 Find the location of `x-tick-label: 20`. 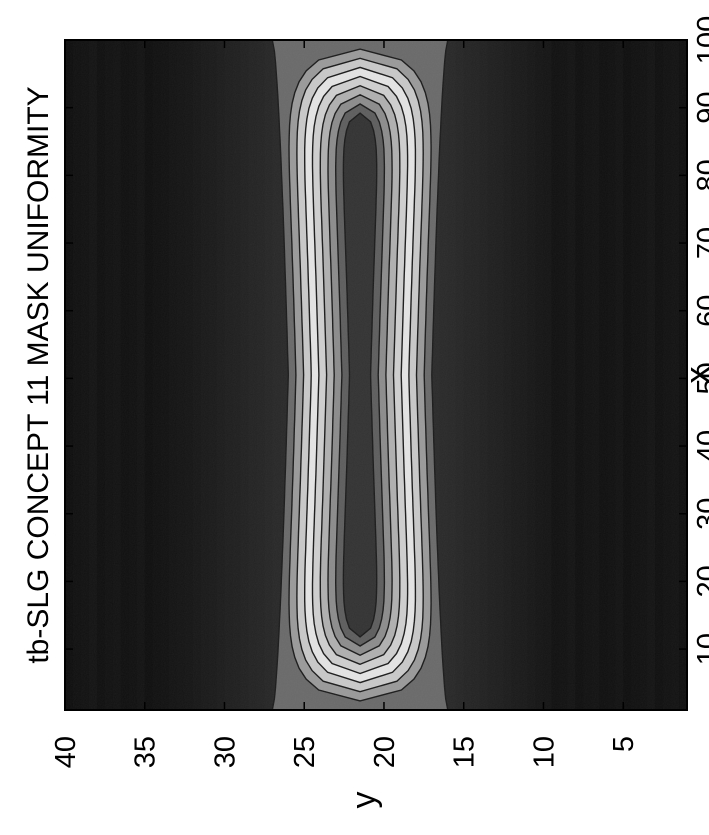

x-tick-label: 20 is located at coordinates (700, 581).